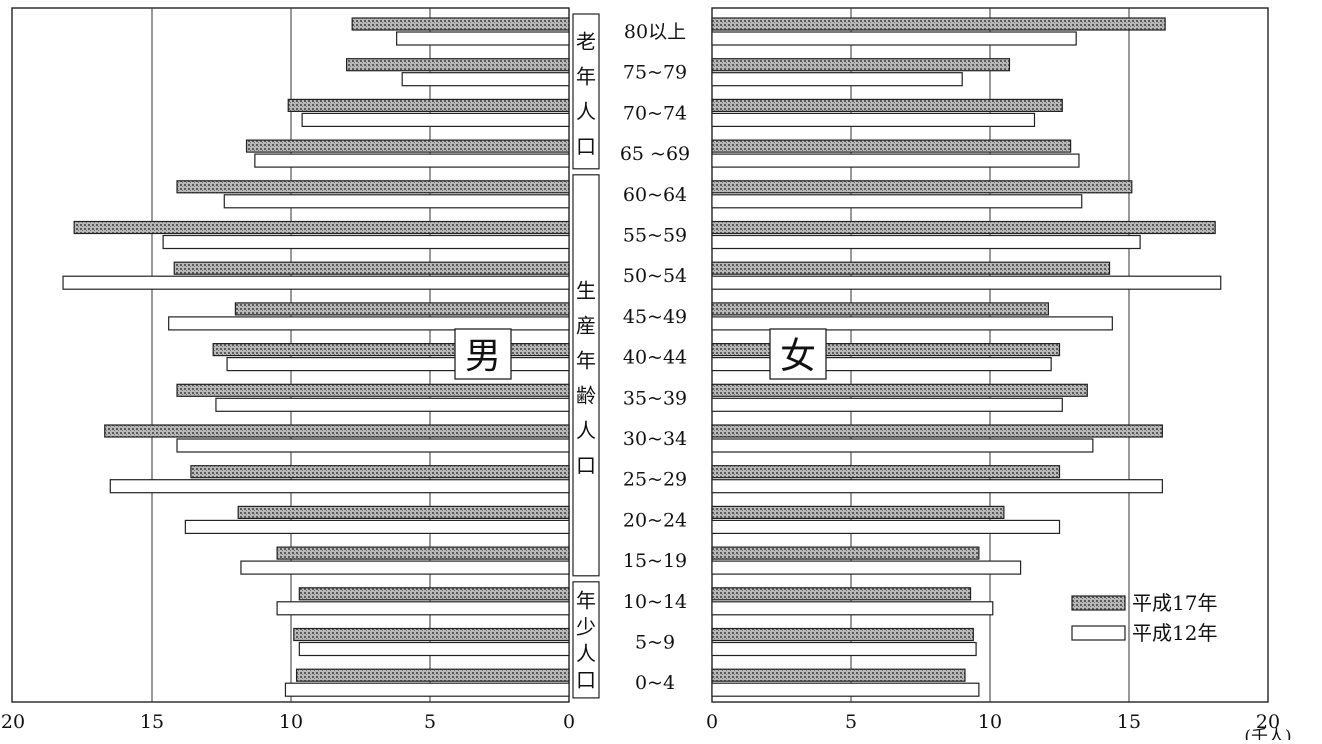 The width and height of the screenshot is (1322, 744). Describe the element at coordinates (1098, 603) in the screenshot. I see `legend-swatch-h17` at that location.